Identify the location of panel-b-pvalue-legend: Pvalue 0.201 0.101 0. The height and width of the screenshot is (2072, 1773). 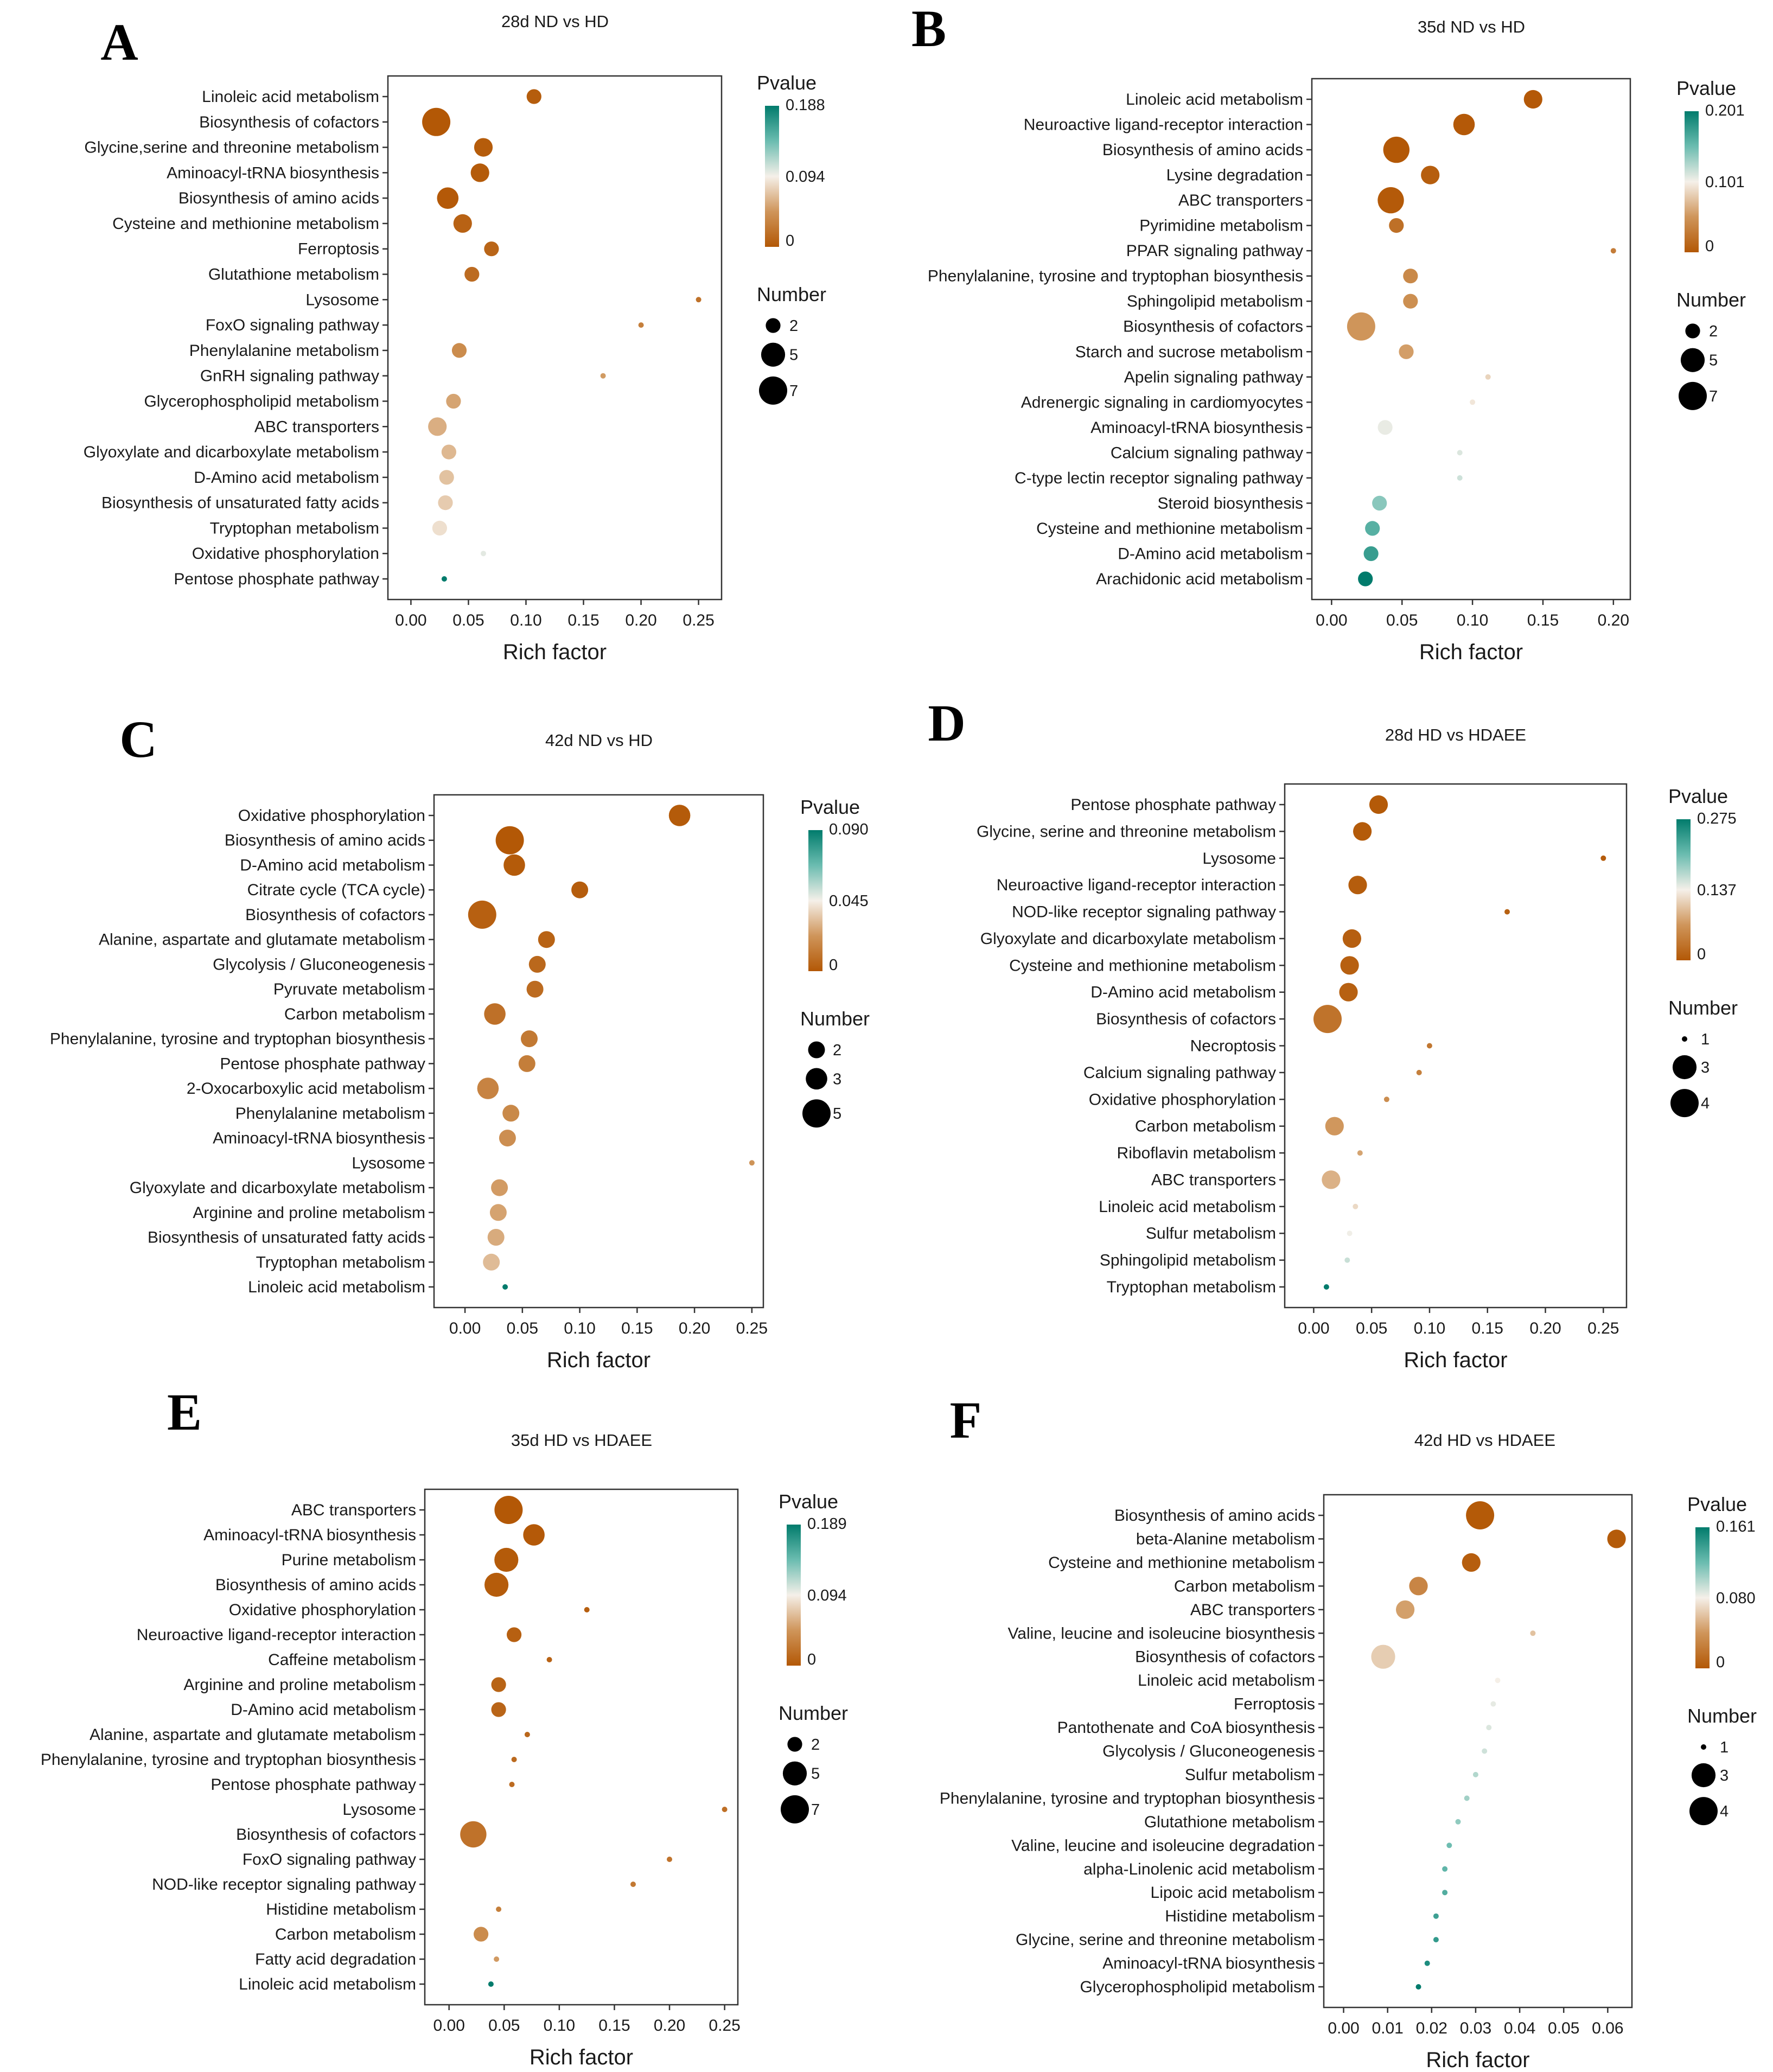
(1711, 166).